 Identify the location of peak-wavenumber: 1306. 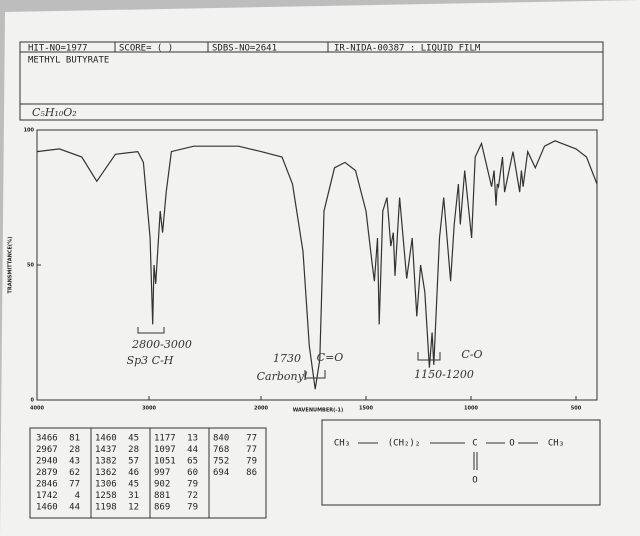
(106, 485).